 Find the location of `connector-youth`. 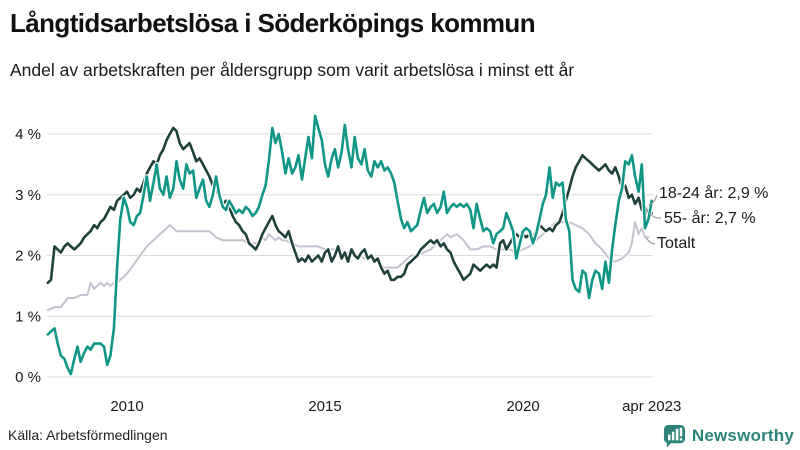

connector-youth is located at coordinates (653, 200).